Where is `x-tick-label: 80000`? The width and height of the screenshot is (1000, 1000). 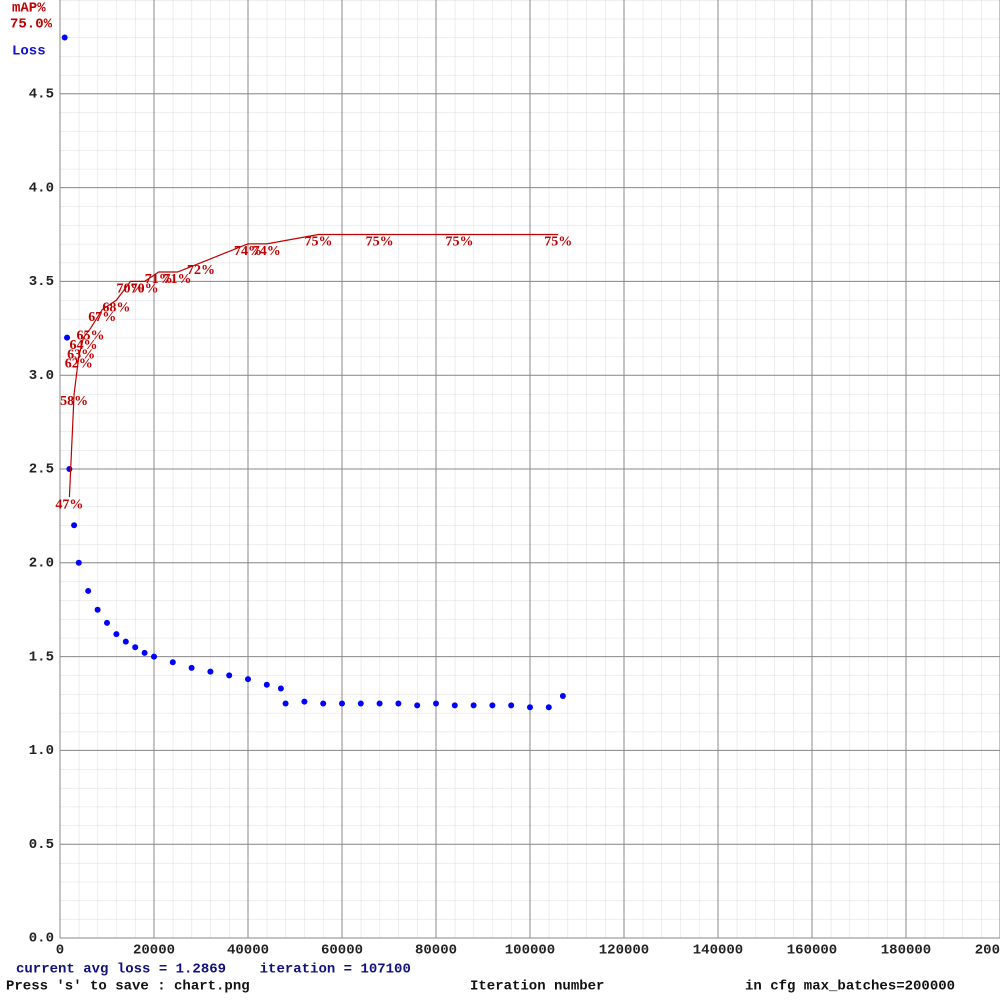 x-tick-label: 80000 is located at coordinates (436, 951).